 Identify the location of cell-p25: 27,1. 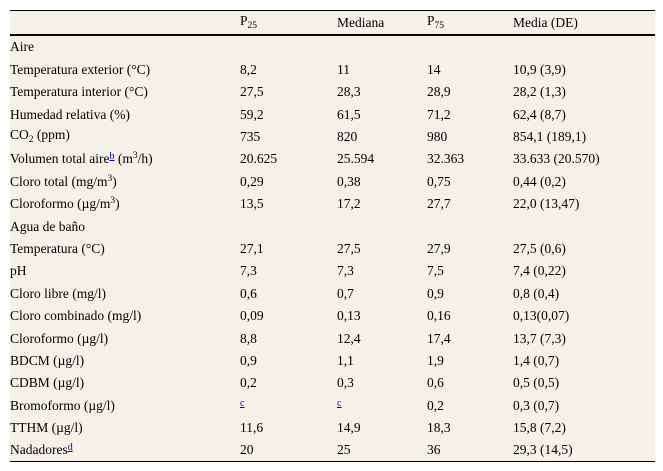
(252, 248).